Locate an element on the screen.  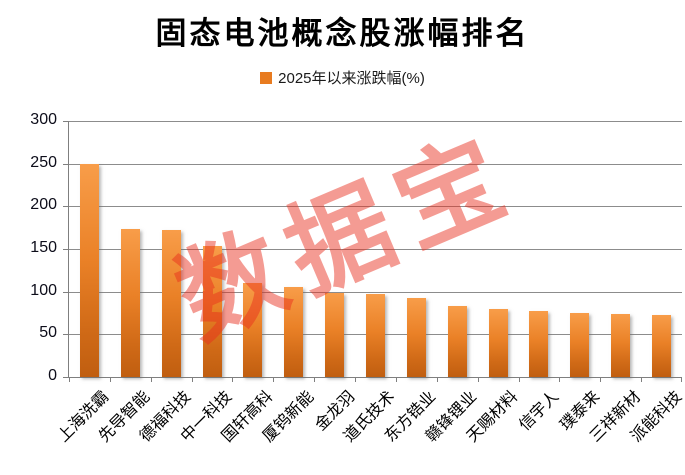
bar-赣锋锂业 is located at coordinates (457, 341).